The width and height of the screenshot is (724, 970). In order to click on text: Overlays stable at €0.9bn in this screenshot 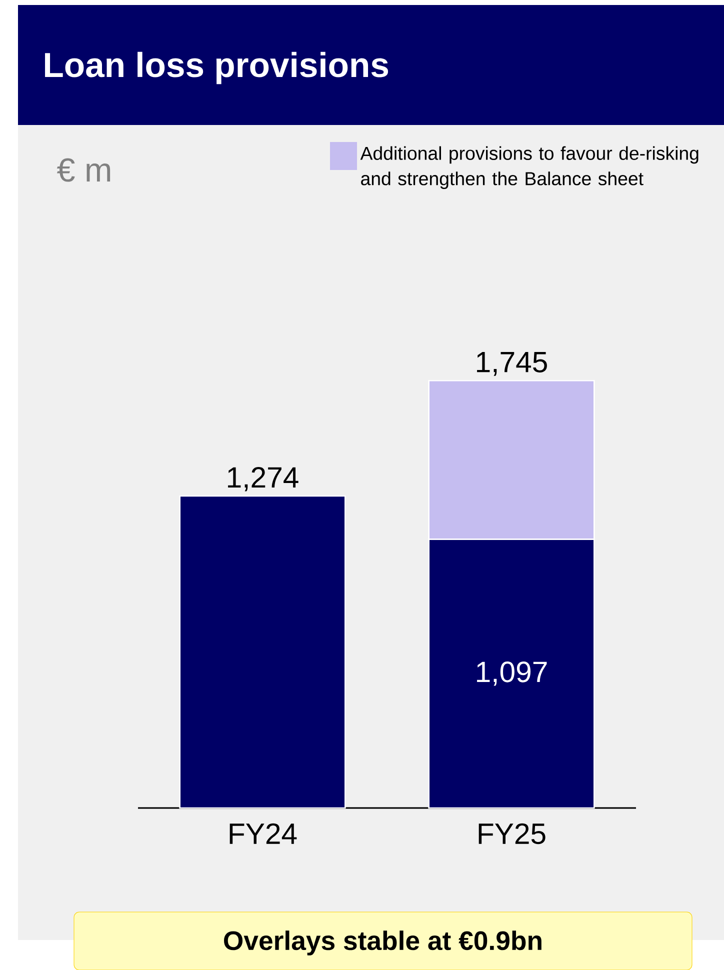, I will do `click(383, 943)`.